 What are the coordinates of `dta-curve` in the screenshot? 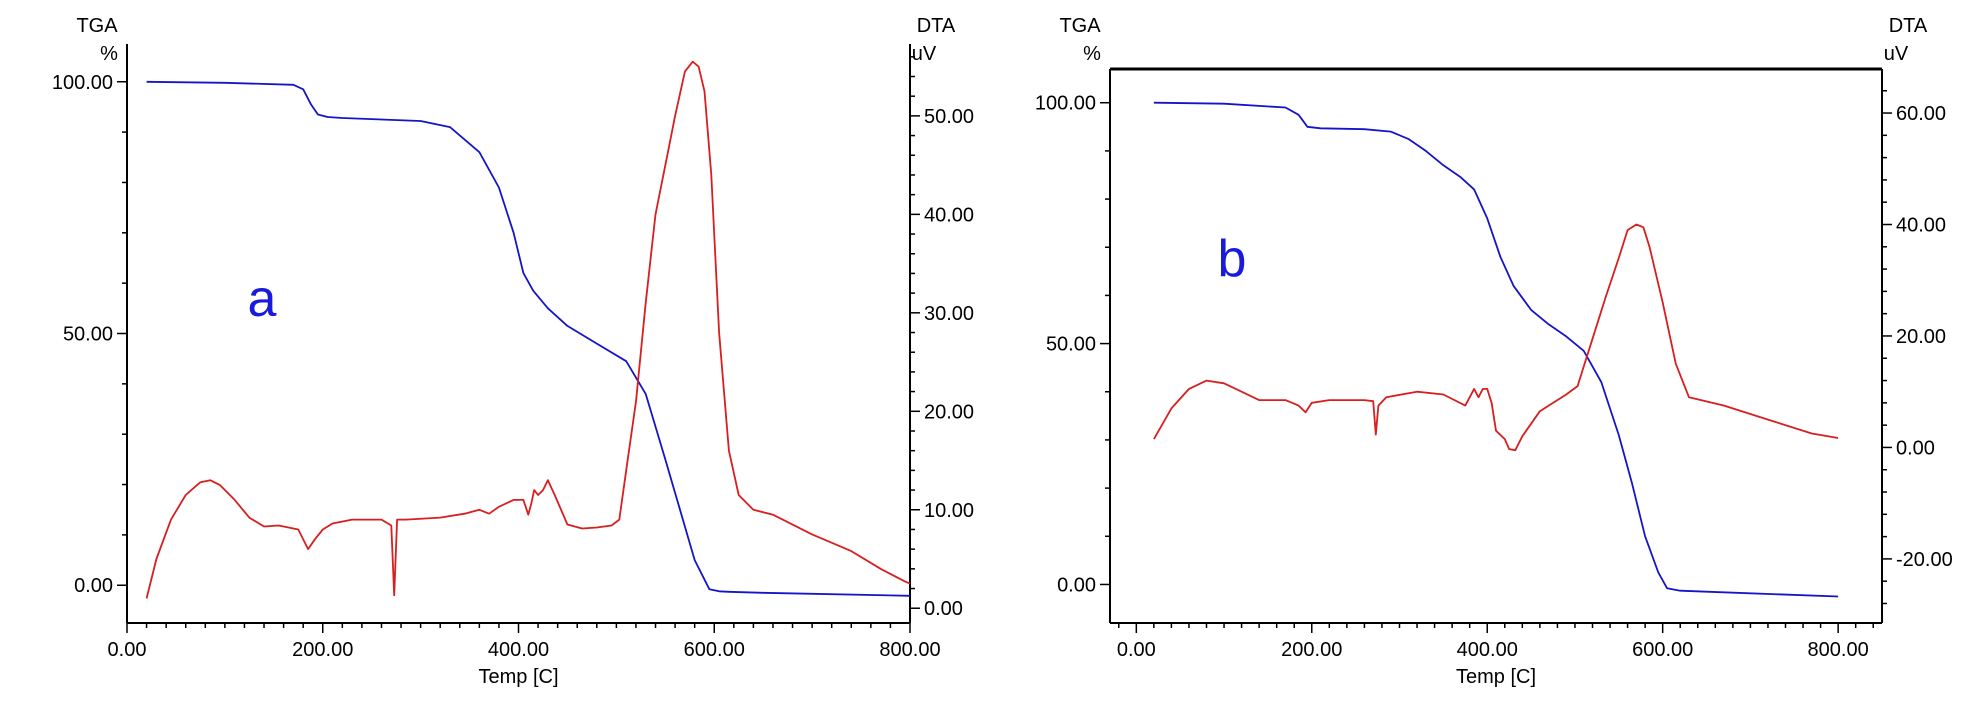 It's located at (1496, 337).